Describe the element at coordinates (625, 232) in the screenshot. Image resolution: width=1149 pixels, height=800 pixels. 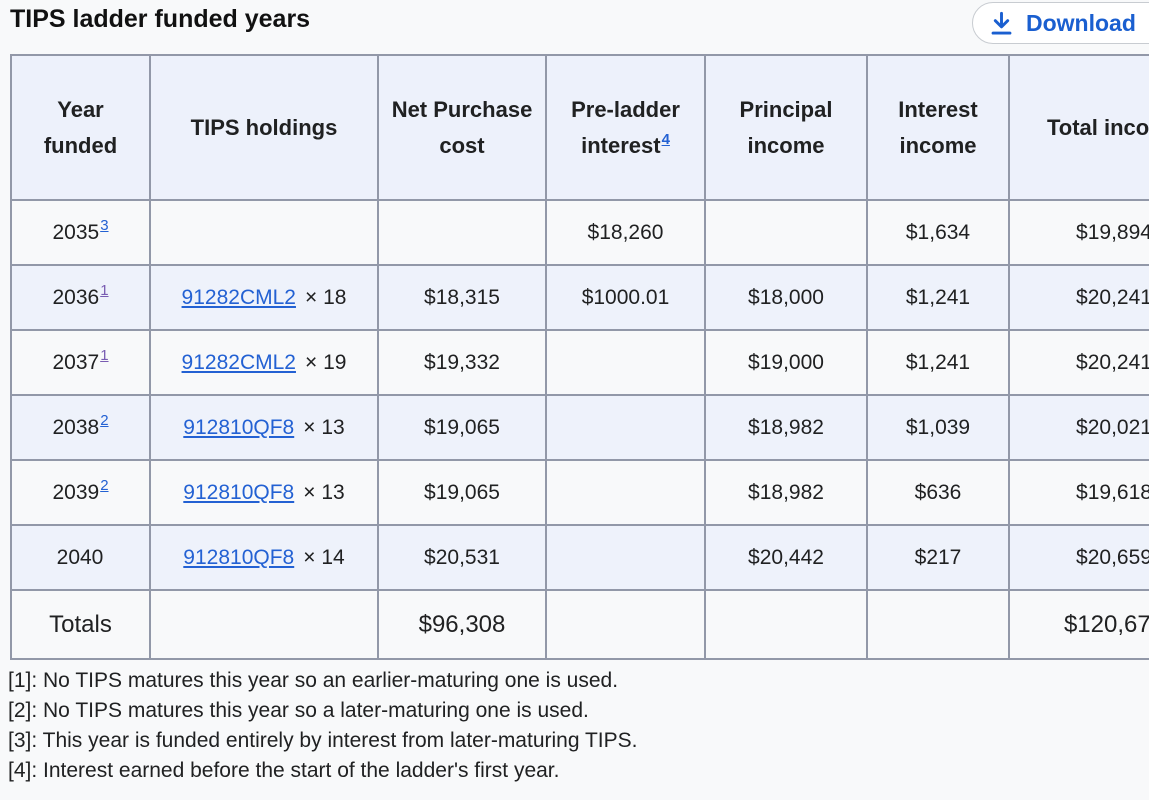
I see `cell-pre-ladder-interest: $18,260` at that location.